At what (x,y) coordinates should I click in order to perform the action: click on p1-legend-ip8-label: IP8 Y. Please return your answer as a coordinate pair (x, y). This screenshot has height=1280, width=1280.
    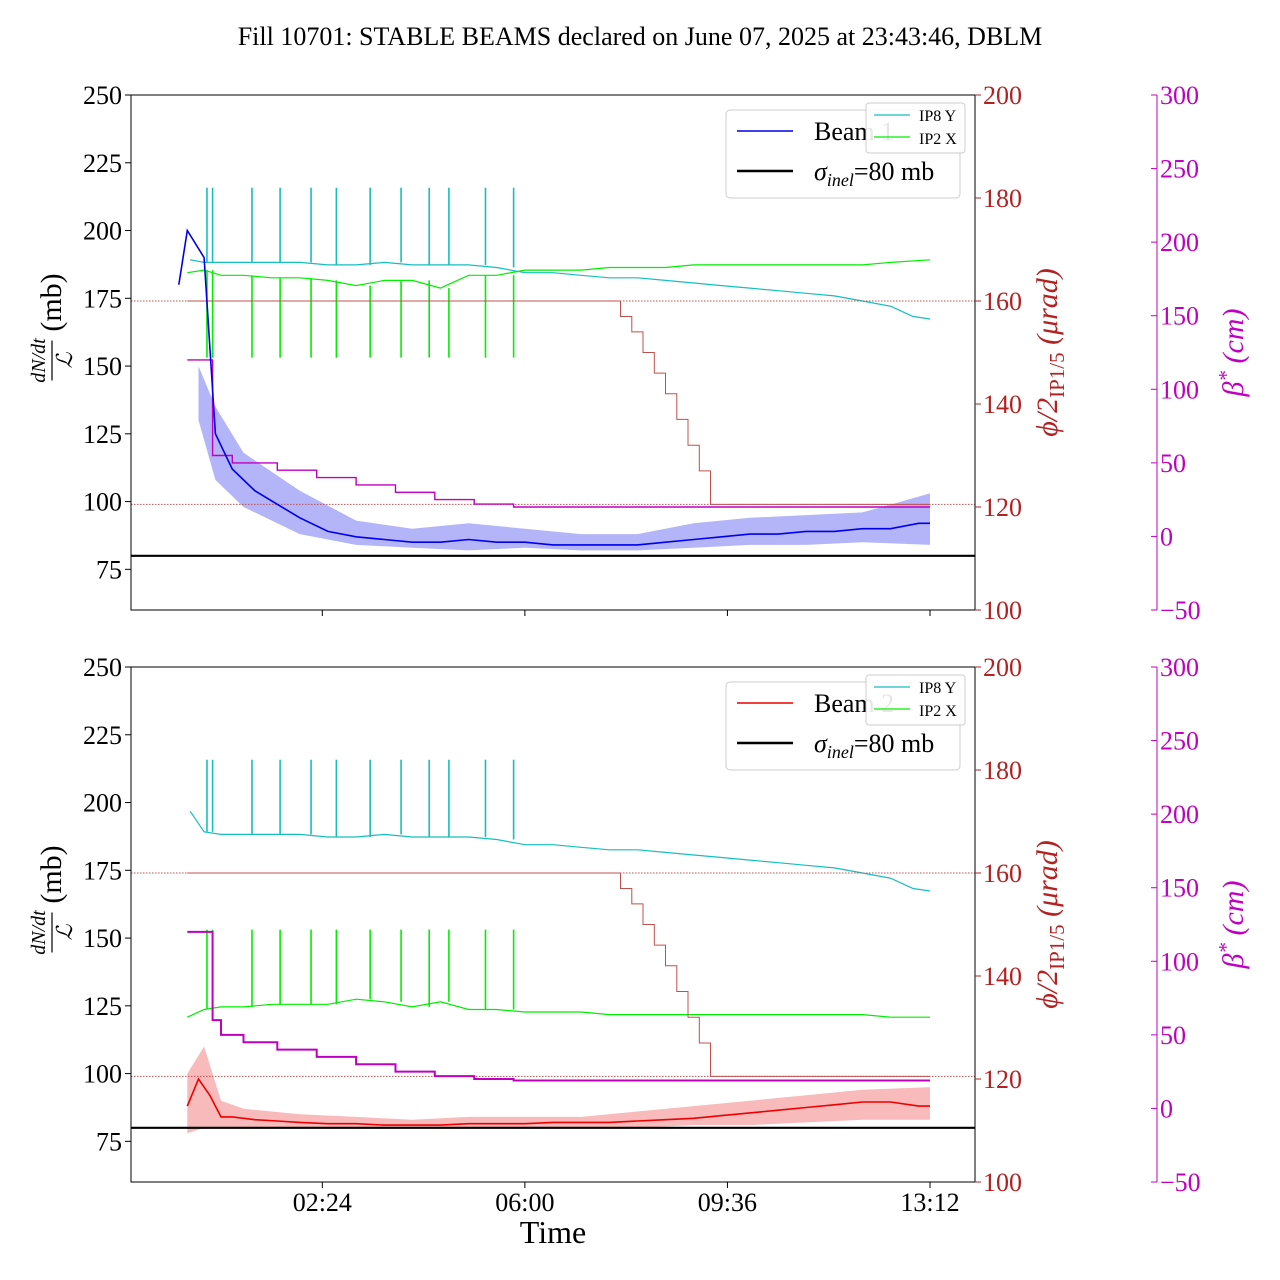
    Looking at the image, I should click on (938, 116).